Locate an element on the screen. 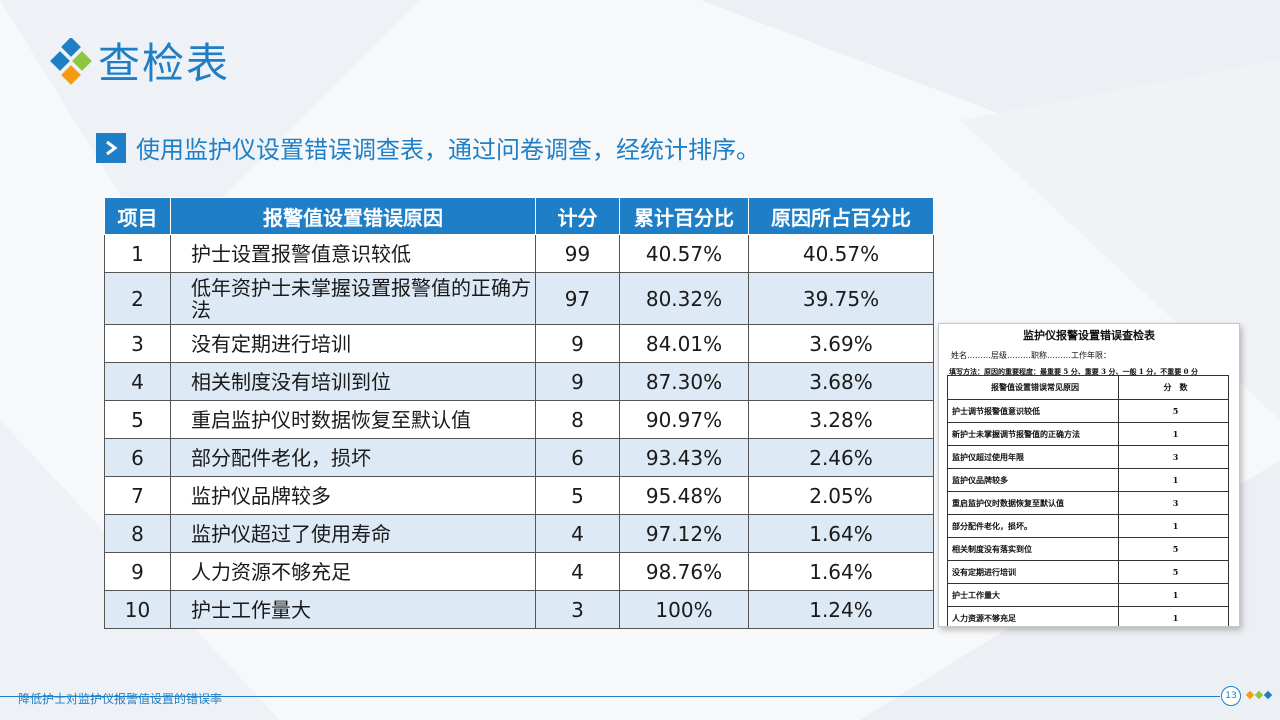 This screenshot has width=1280, height=720. cell-cumulative: 100% is located at coordinates (684, 609).